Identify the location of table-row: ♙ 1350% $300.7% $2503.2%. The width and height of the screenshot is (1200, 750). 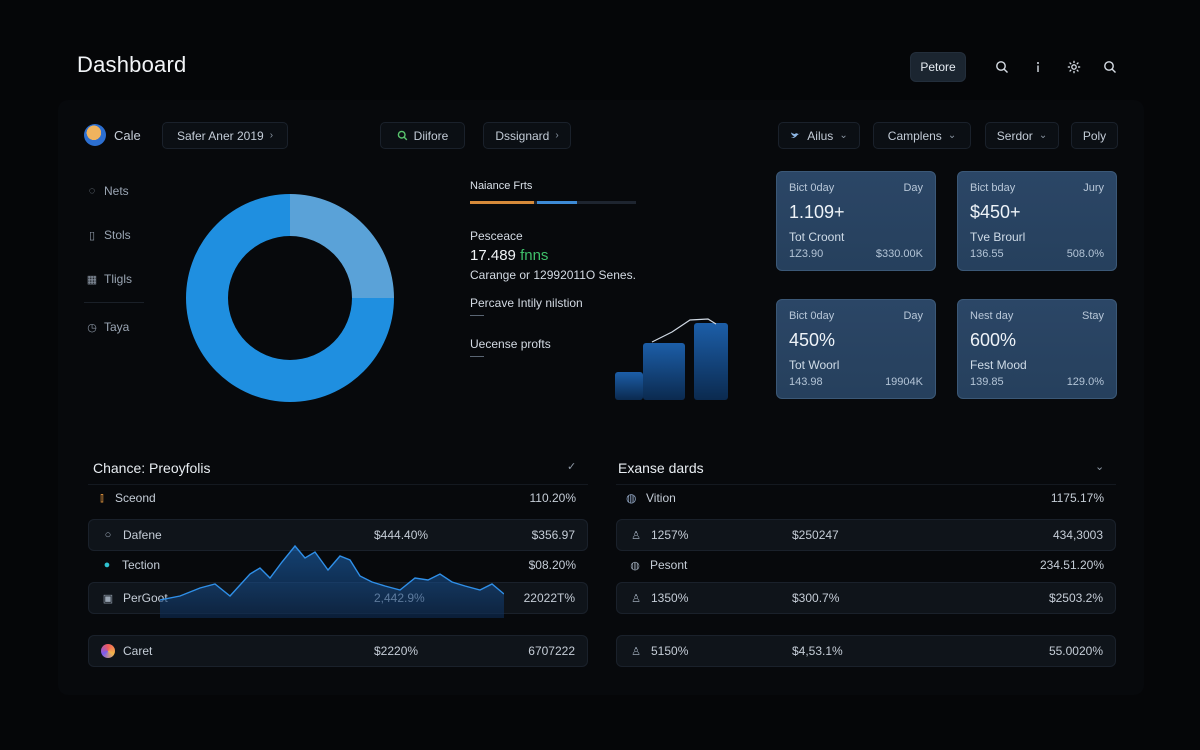
(866, 598).